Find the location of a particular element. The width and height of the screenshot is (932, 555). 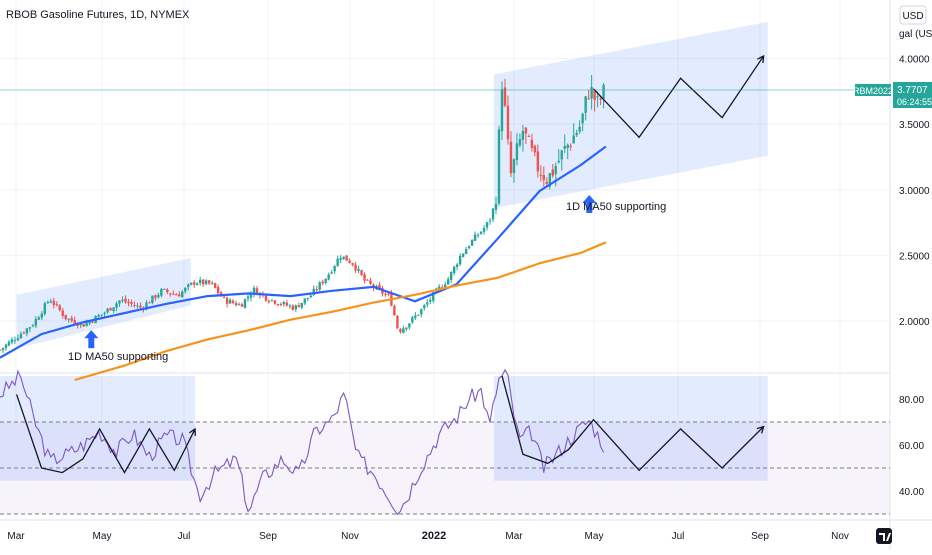

chart-title: RBOB Gasoline Futures, 1D, NYMEX is located at coordinates (98, 15).